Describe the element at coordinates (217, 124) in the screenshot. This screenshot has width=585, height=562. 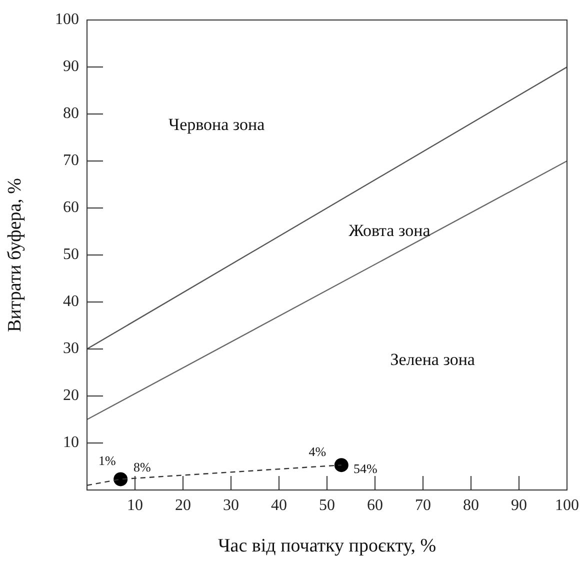
I see `annotation: Червона зона` at that location.